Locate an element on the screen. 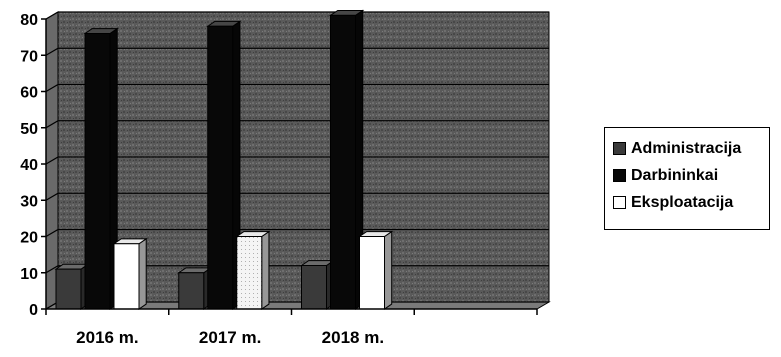  legend-item-darbininkai: Darbininkai is located at coordinates (691, 175).